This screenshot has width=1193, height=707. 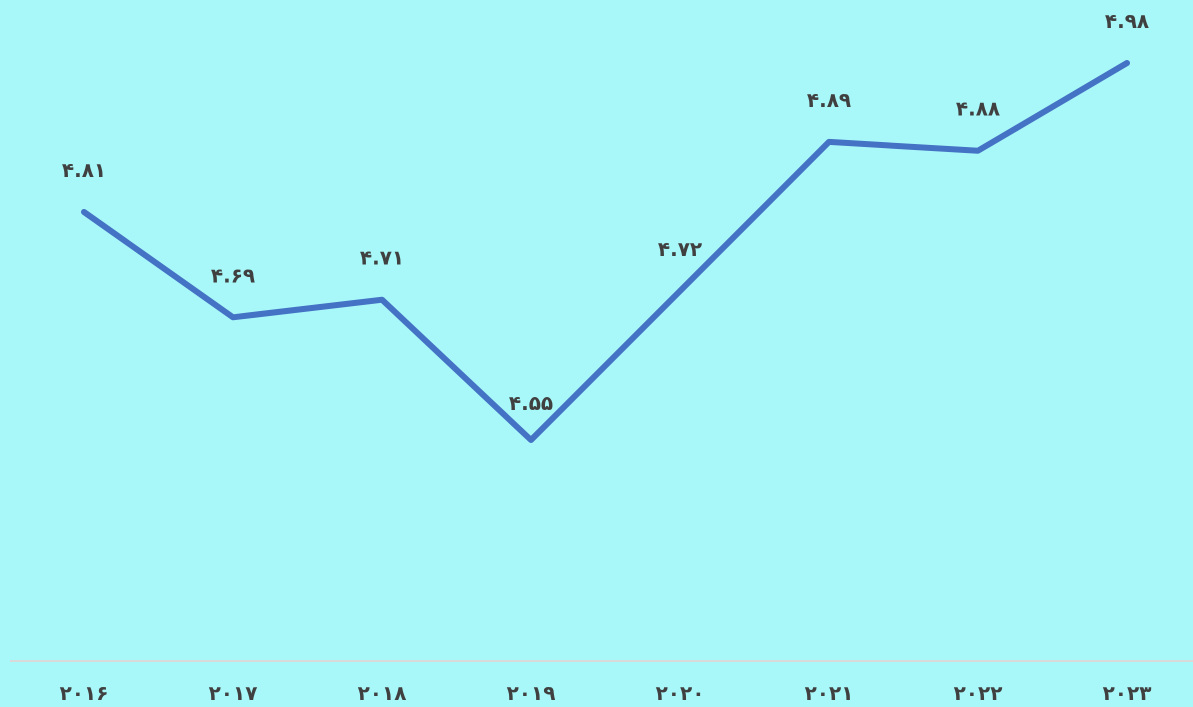 I want to click on x-tick-label: ۲۰۲۱, so click(x=829, y=693).